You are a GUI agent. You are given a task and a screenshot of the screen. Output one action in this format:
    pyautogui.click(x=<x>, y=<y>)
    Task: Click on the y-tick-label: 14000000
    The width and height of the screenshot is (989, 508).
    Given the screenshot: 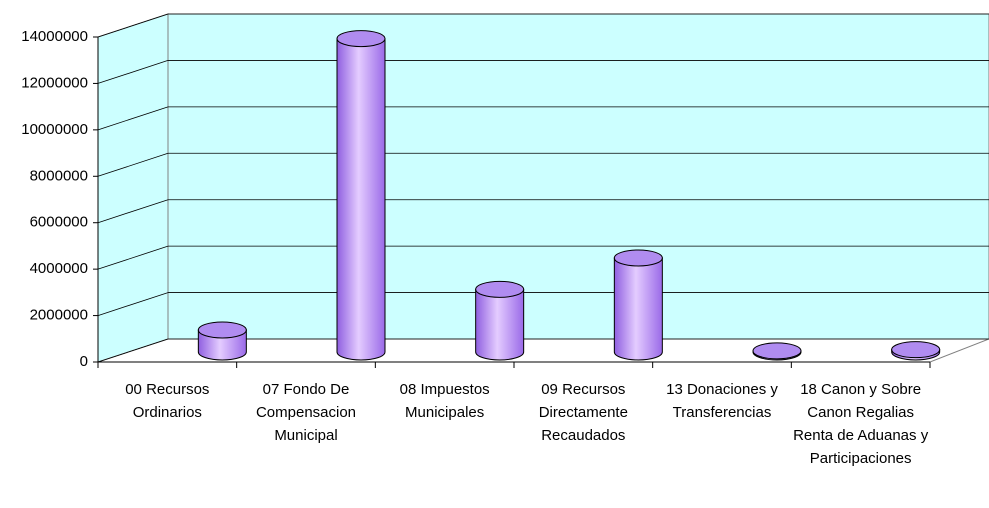 What is the action you would take?
    pyautogui.click(x=54, y=36)
    